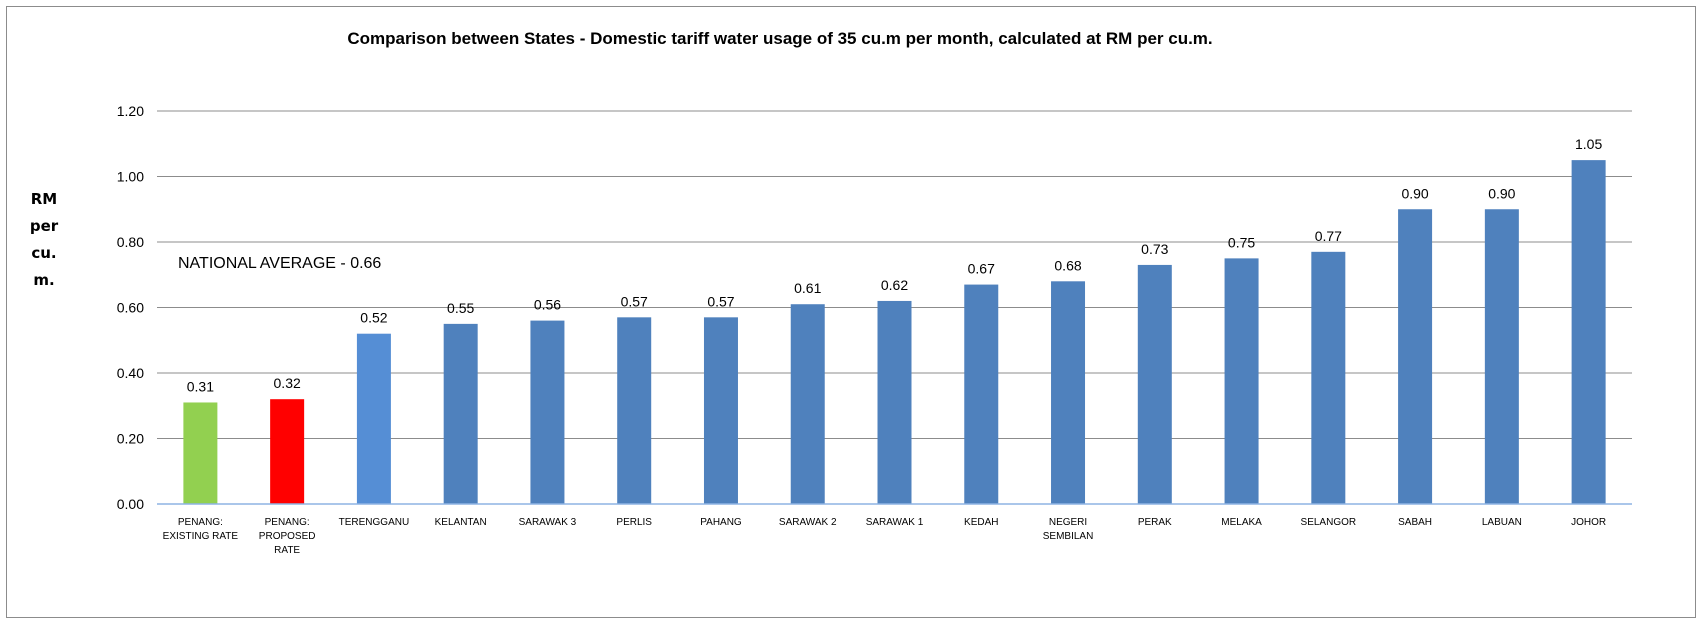 The width and height of the screenshot is (1698, 621). Describe the element at coordinates (1241, 242) in the screenshot. I see `data-label: 0.75` at that location.